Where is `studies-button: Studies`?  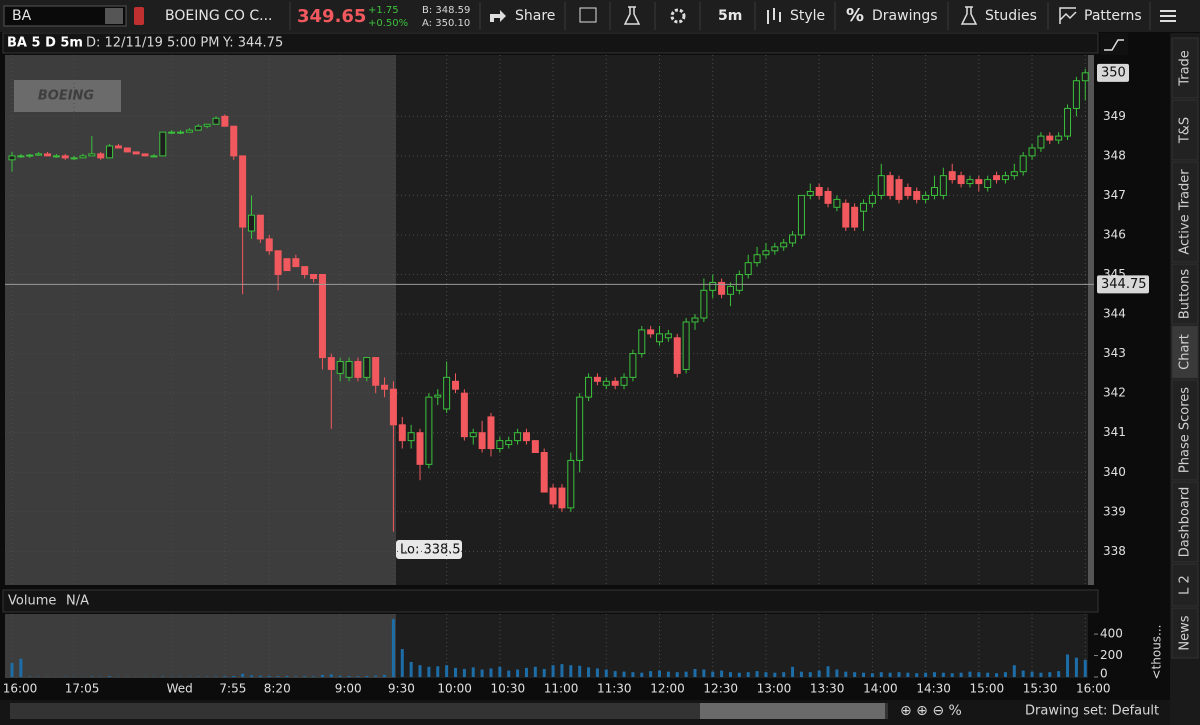 studies-button: Studies is located at coordinates (1011, 16).